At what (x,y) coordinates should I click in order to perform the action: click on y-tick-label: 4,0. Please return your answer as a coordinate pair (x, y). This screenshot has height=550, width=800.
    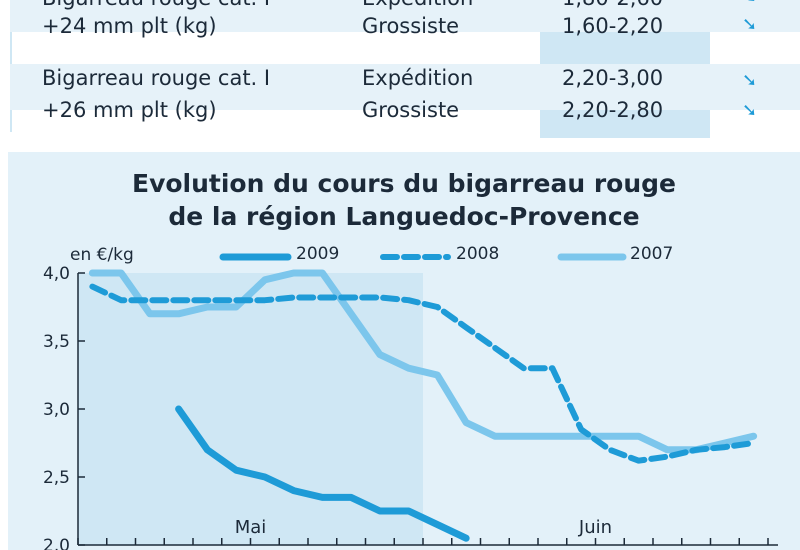
    Looking at the image, I should click on (56, 274).